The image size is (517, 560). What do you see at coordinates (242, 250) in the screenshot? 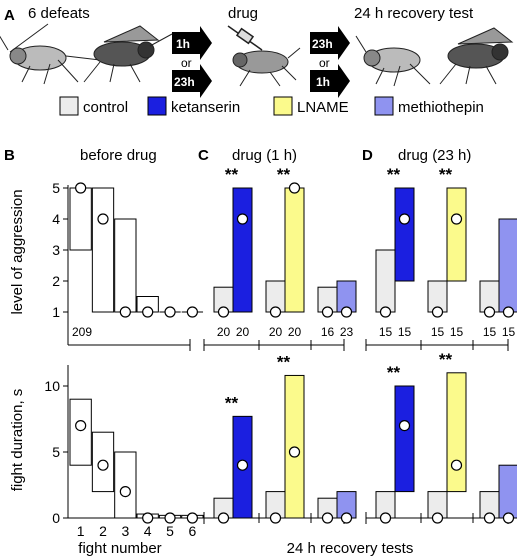
I see `panel-c-top-bar-ketanserin` at bounding box center [242, 250].